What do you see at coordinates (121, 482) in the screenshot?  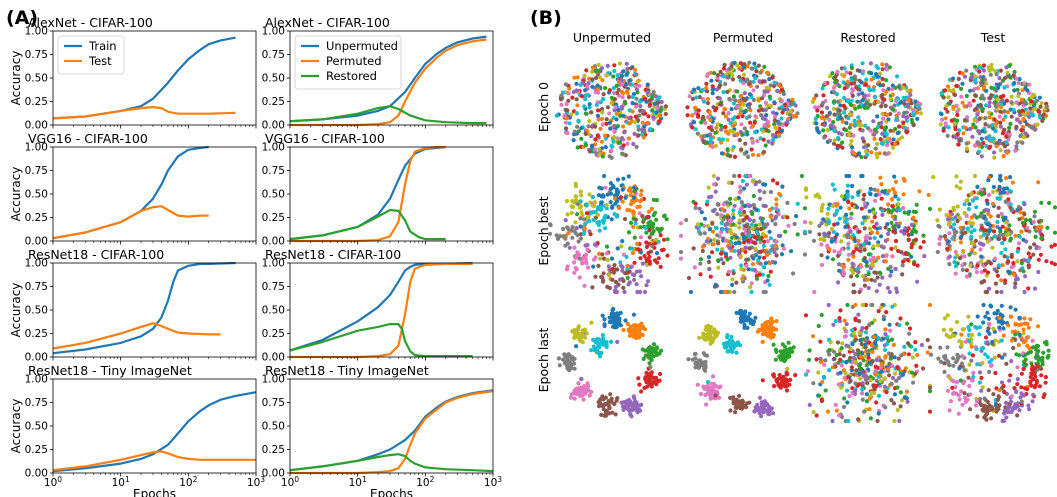 I see `x-tick-label: 10¹` at bounding box center [121, 482].